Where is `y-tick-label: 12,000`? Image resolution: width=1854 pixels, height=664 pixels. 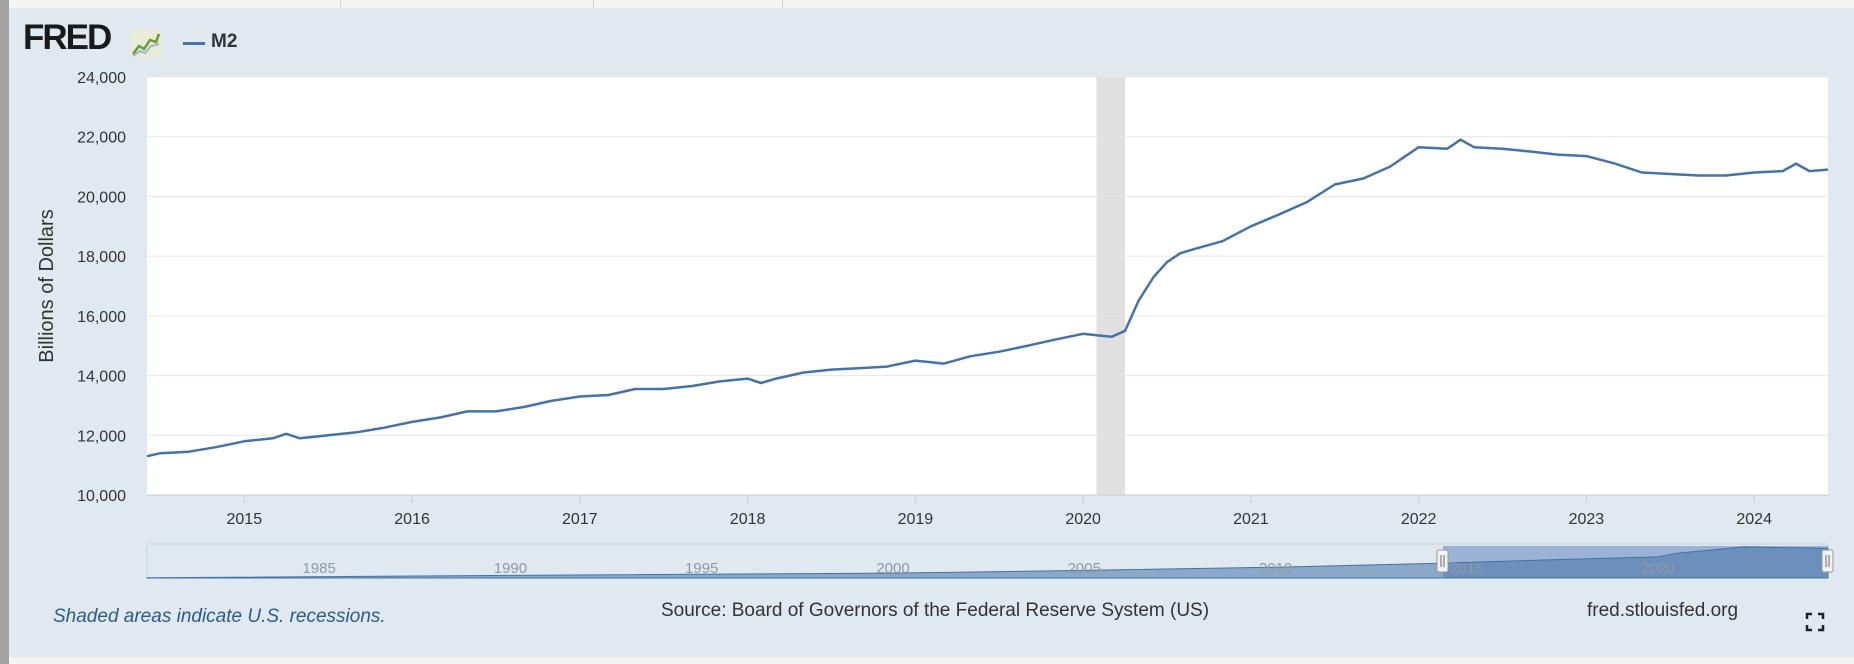 y-tick-label: 12,000 is located at coordinates (101, 436).